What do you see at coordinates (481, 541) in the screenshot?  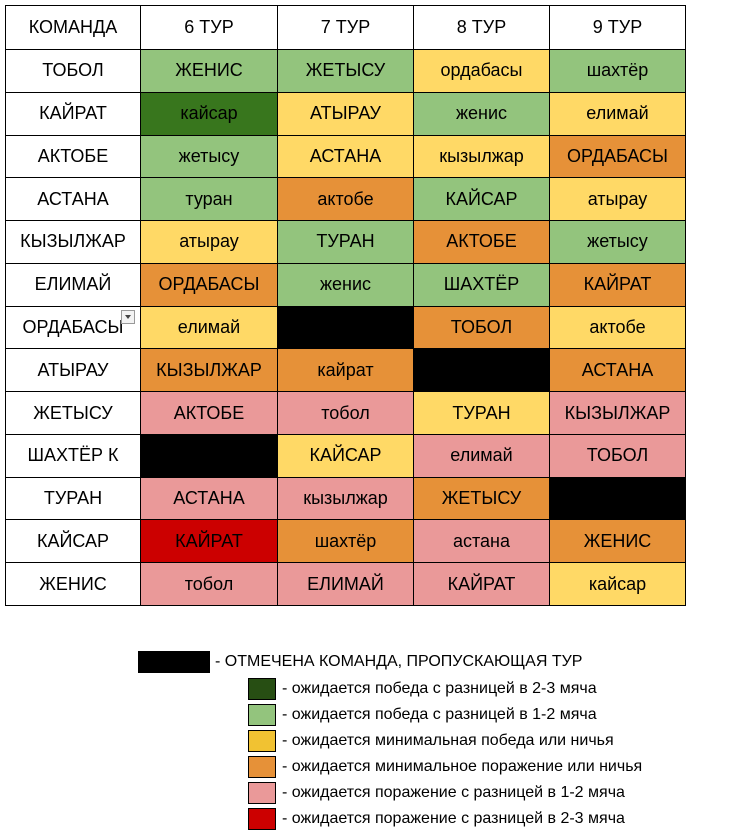 I see `match-cell: астана` at bounding box center [481, 541].